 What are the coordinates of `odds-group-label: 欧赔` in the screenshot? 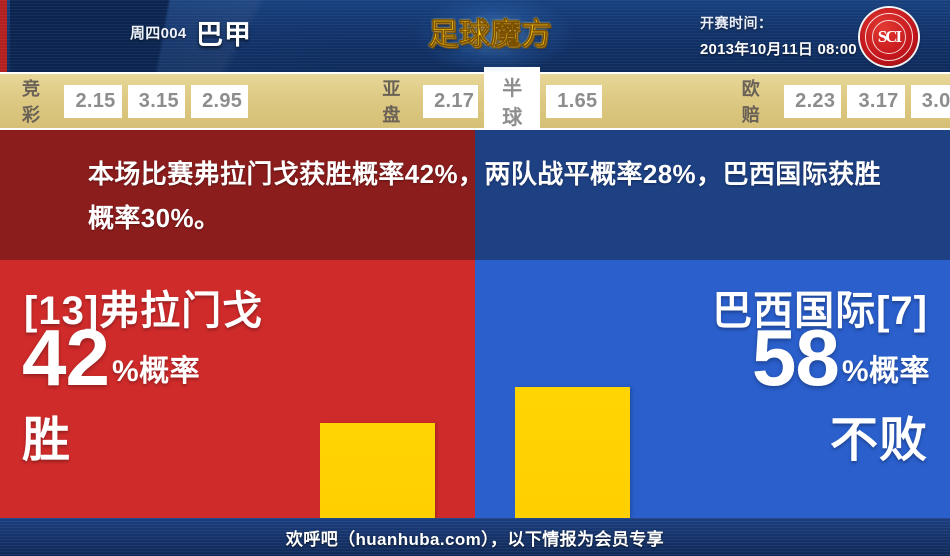 It's located at (751, 102).